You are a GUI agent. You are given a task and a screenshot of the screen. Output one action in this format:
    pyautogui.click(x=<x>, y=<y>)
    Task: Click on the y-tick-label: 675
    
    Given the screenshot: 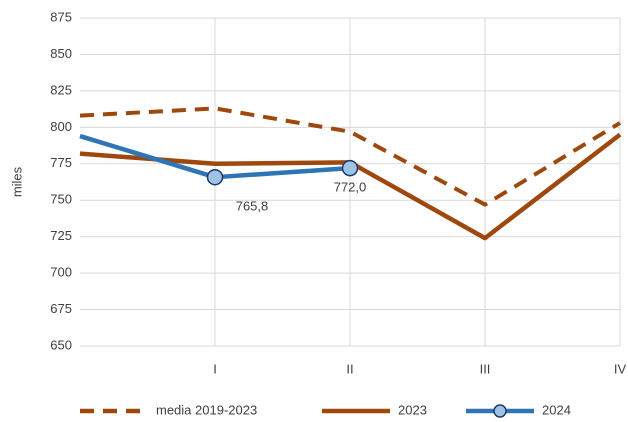 What is the action you would take?
    pyautogui.click(x=61, y=308)
    